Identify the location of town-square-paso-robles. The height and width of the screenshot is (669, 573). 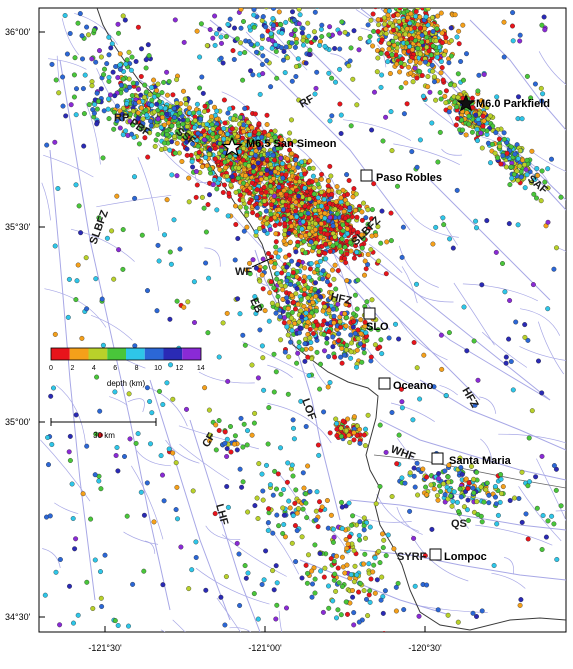
(366, 175).